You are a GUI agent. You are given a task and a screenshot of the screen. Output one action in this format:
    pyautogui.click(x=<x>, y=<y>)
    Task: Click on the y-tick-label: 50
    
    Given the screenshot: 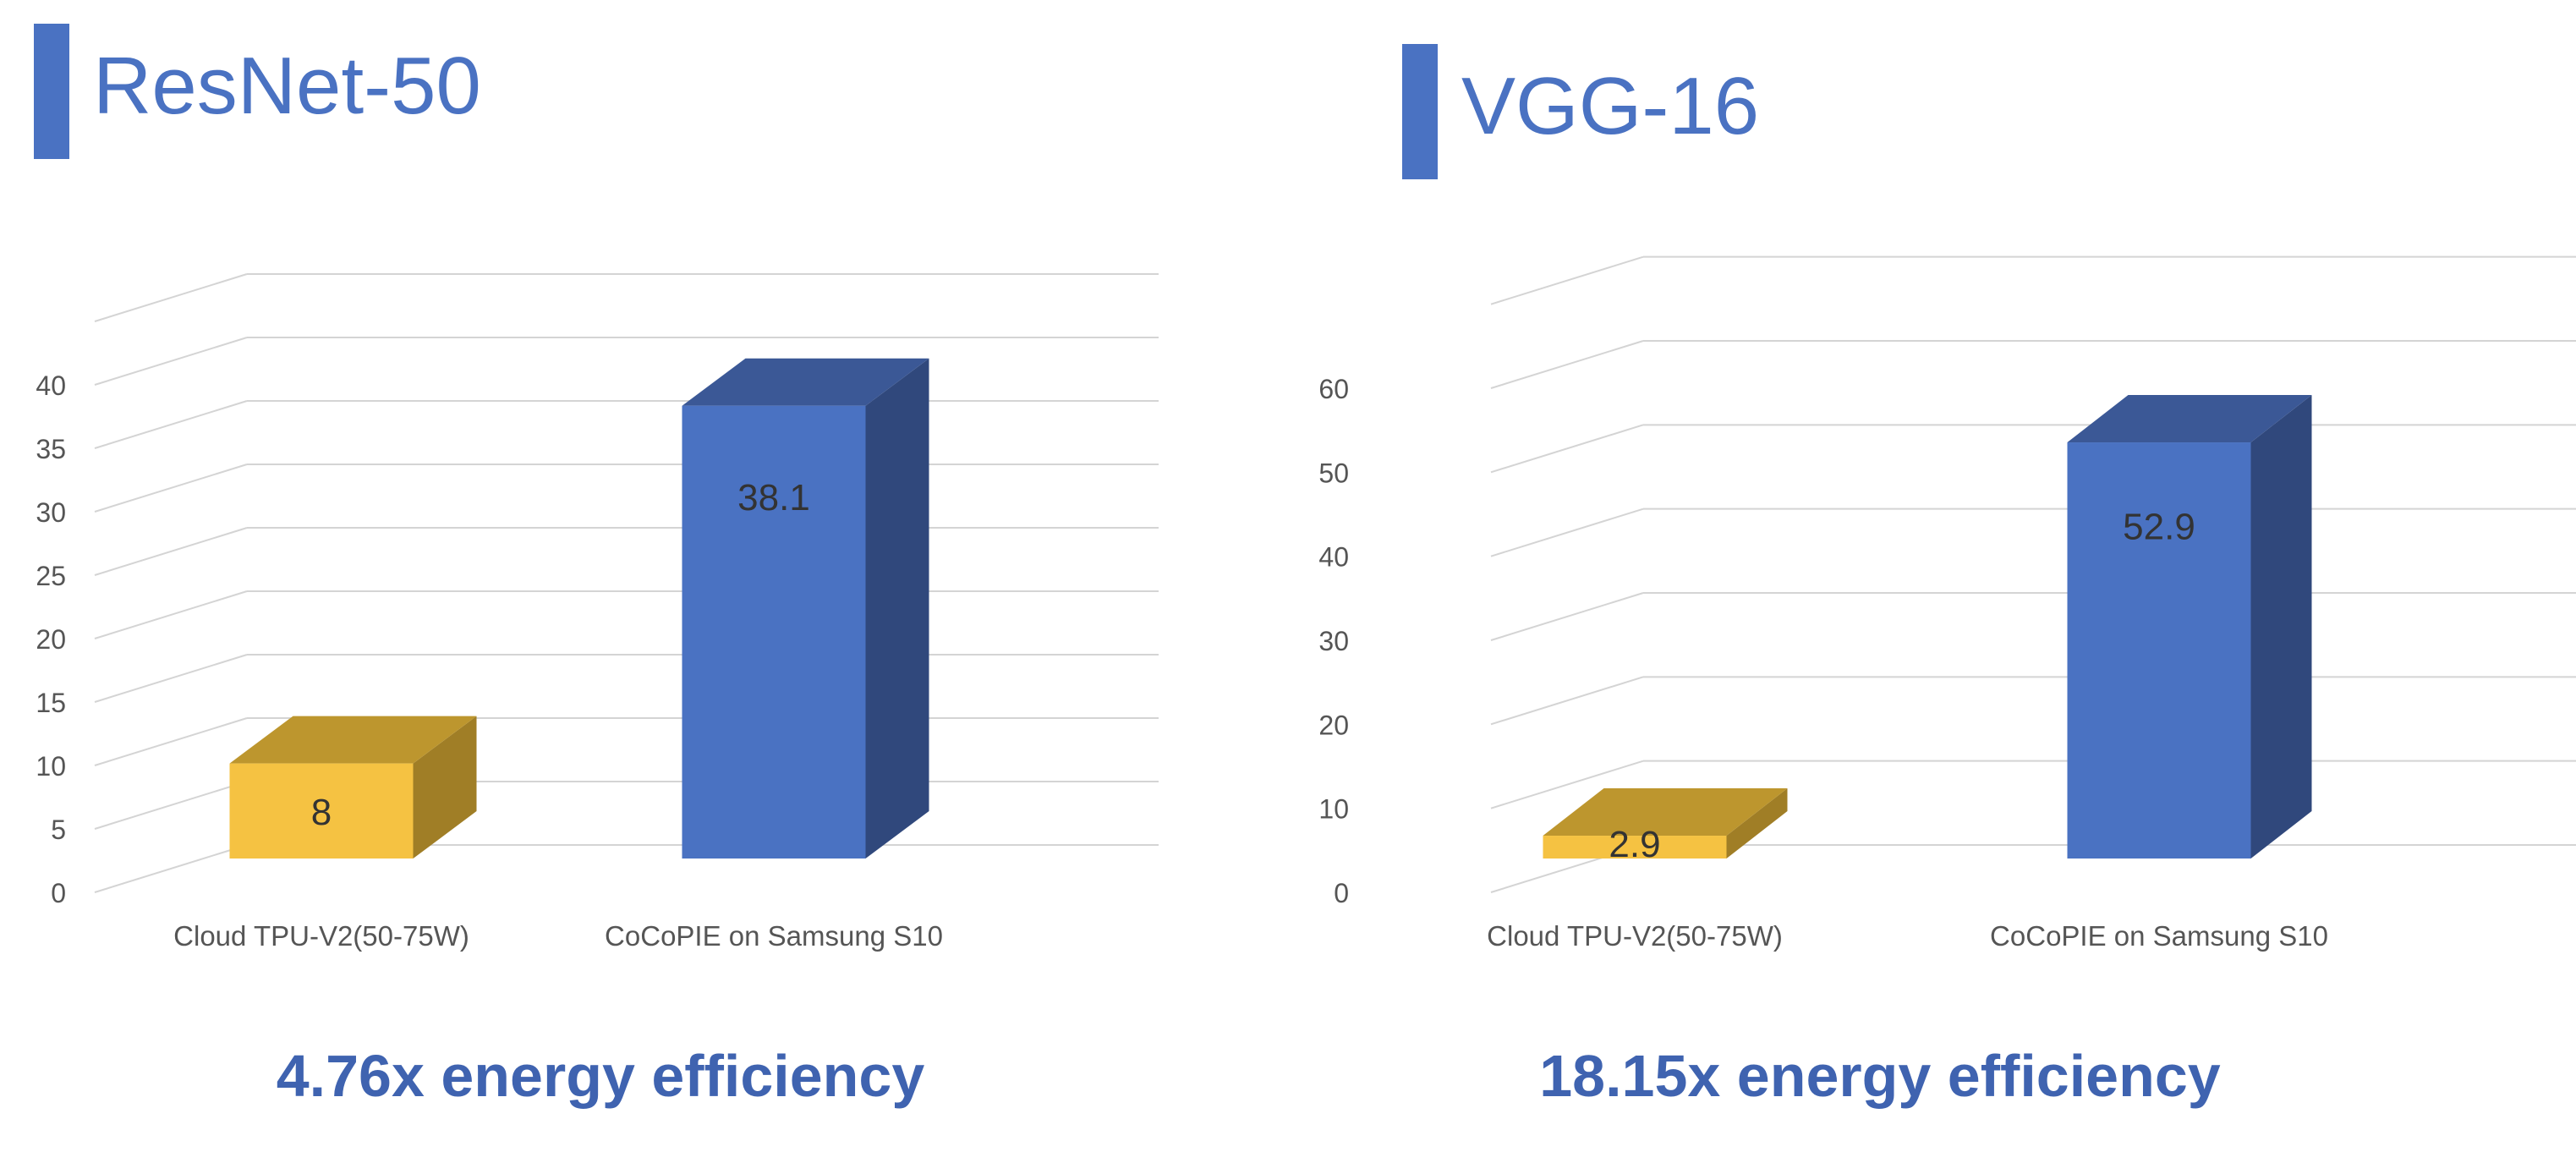 What is the action you would take?
    pyautogui.click(x=1333, y=473)
    